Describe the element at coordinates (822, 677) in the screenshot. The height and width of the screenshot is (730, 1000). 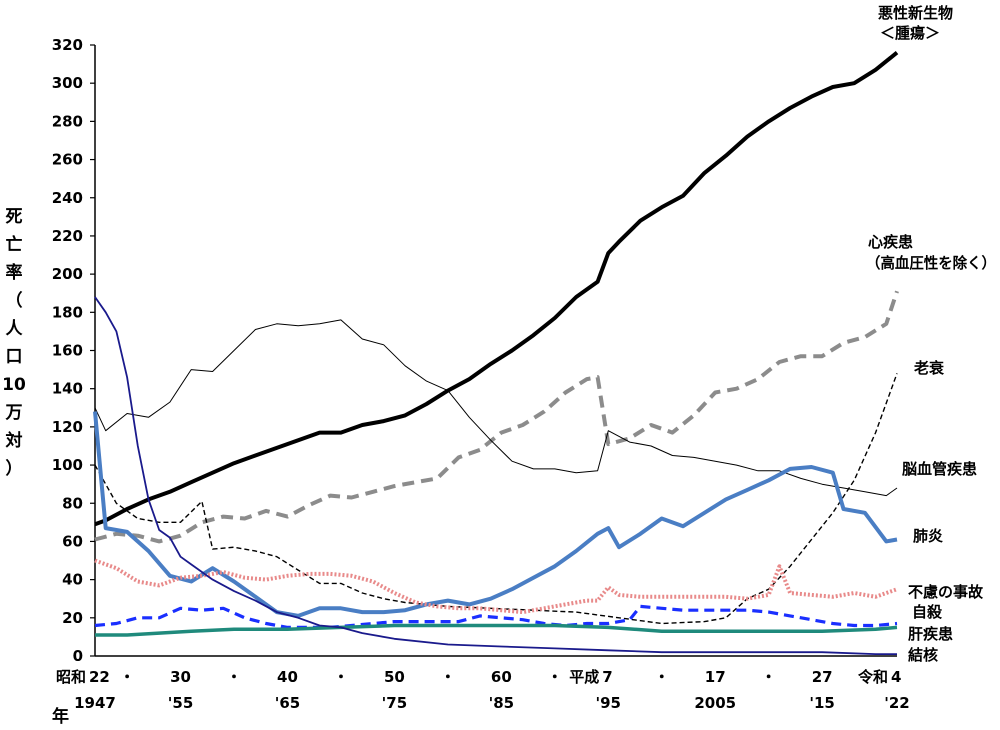
I see `x-tick-label: 27` at that location.